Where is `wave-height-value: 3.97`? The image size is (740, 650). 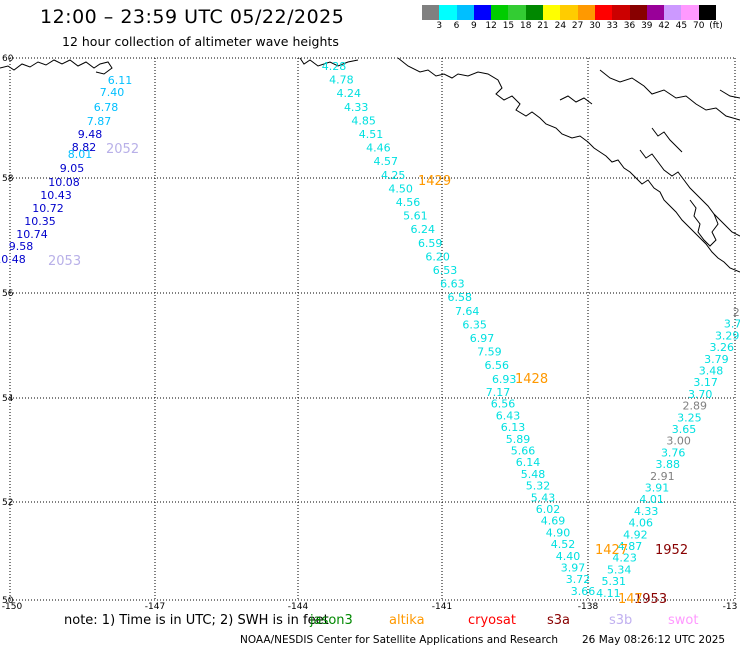 wave-height-value: 3.97 is located at coordinates (573, 568).